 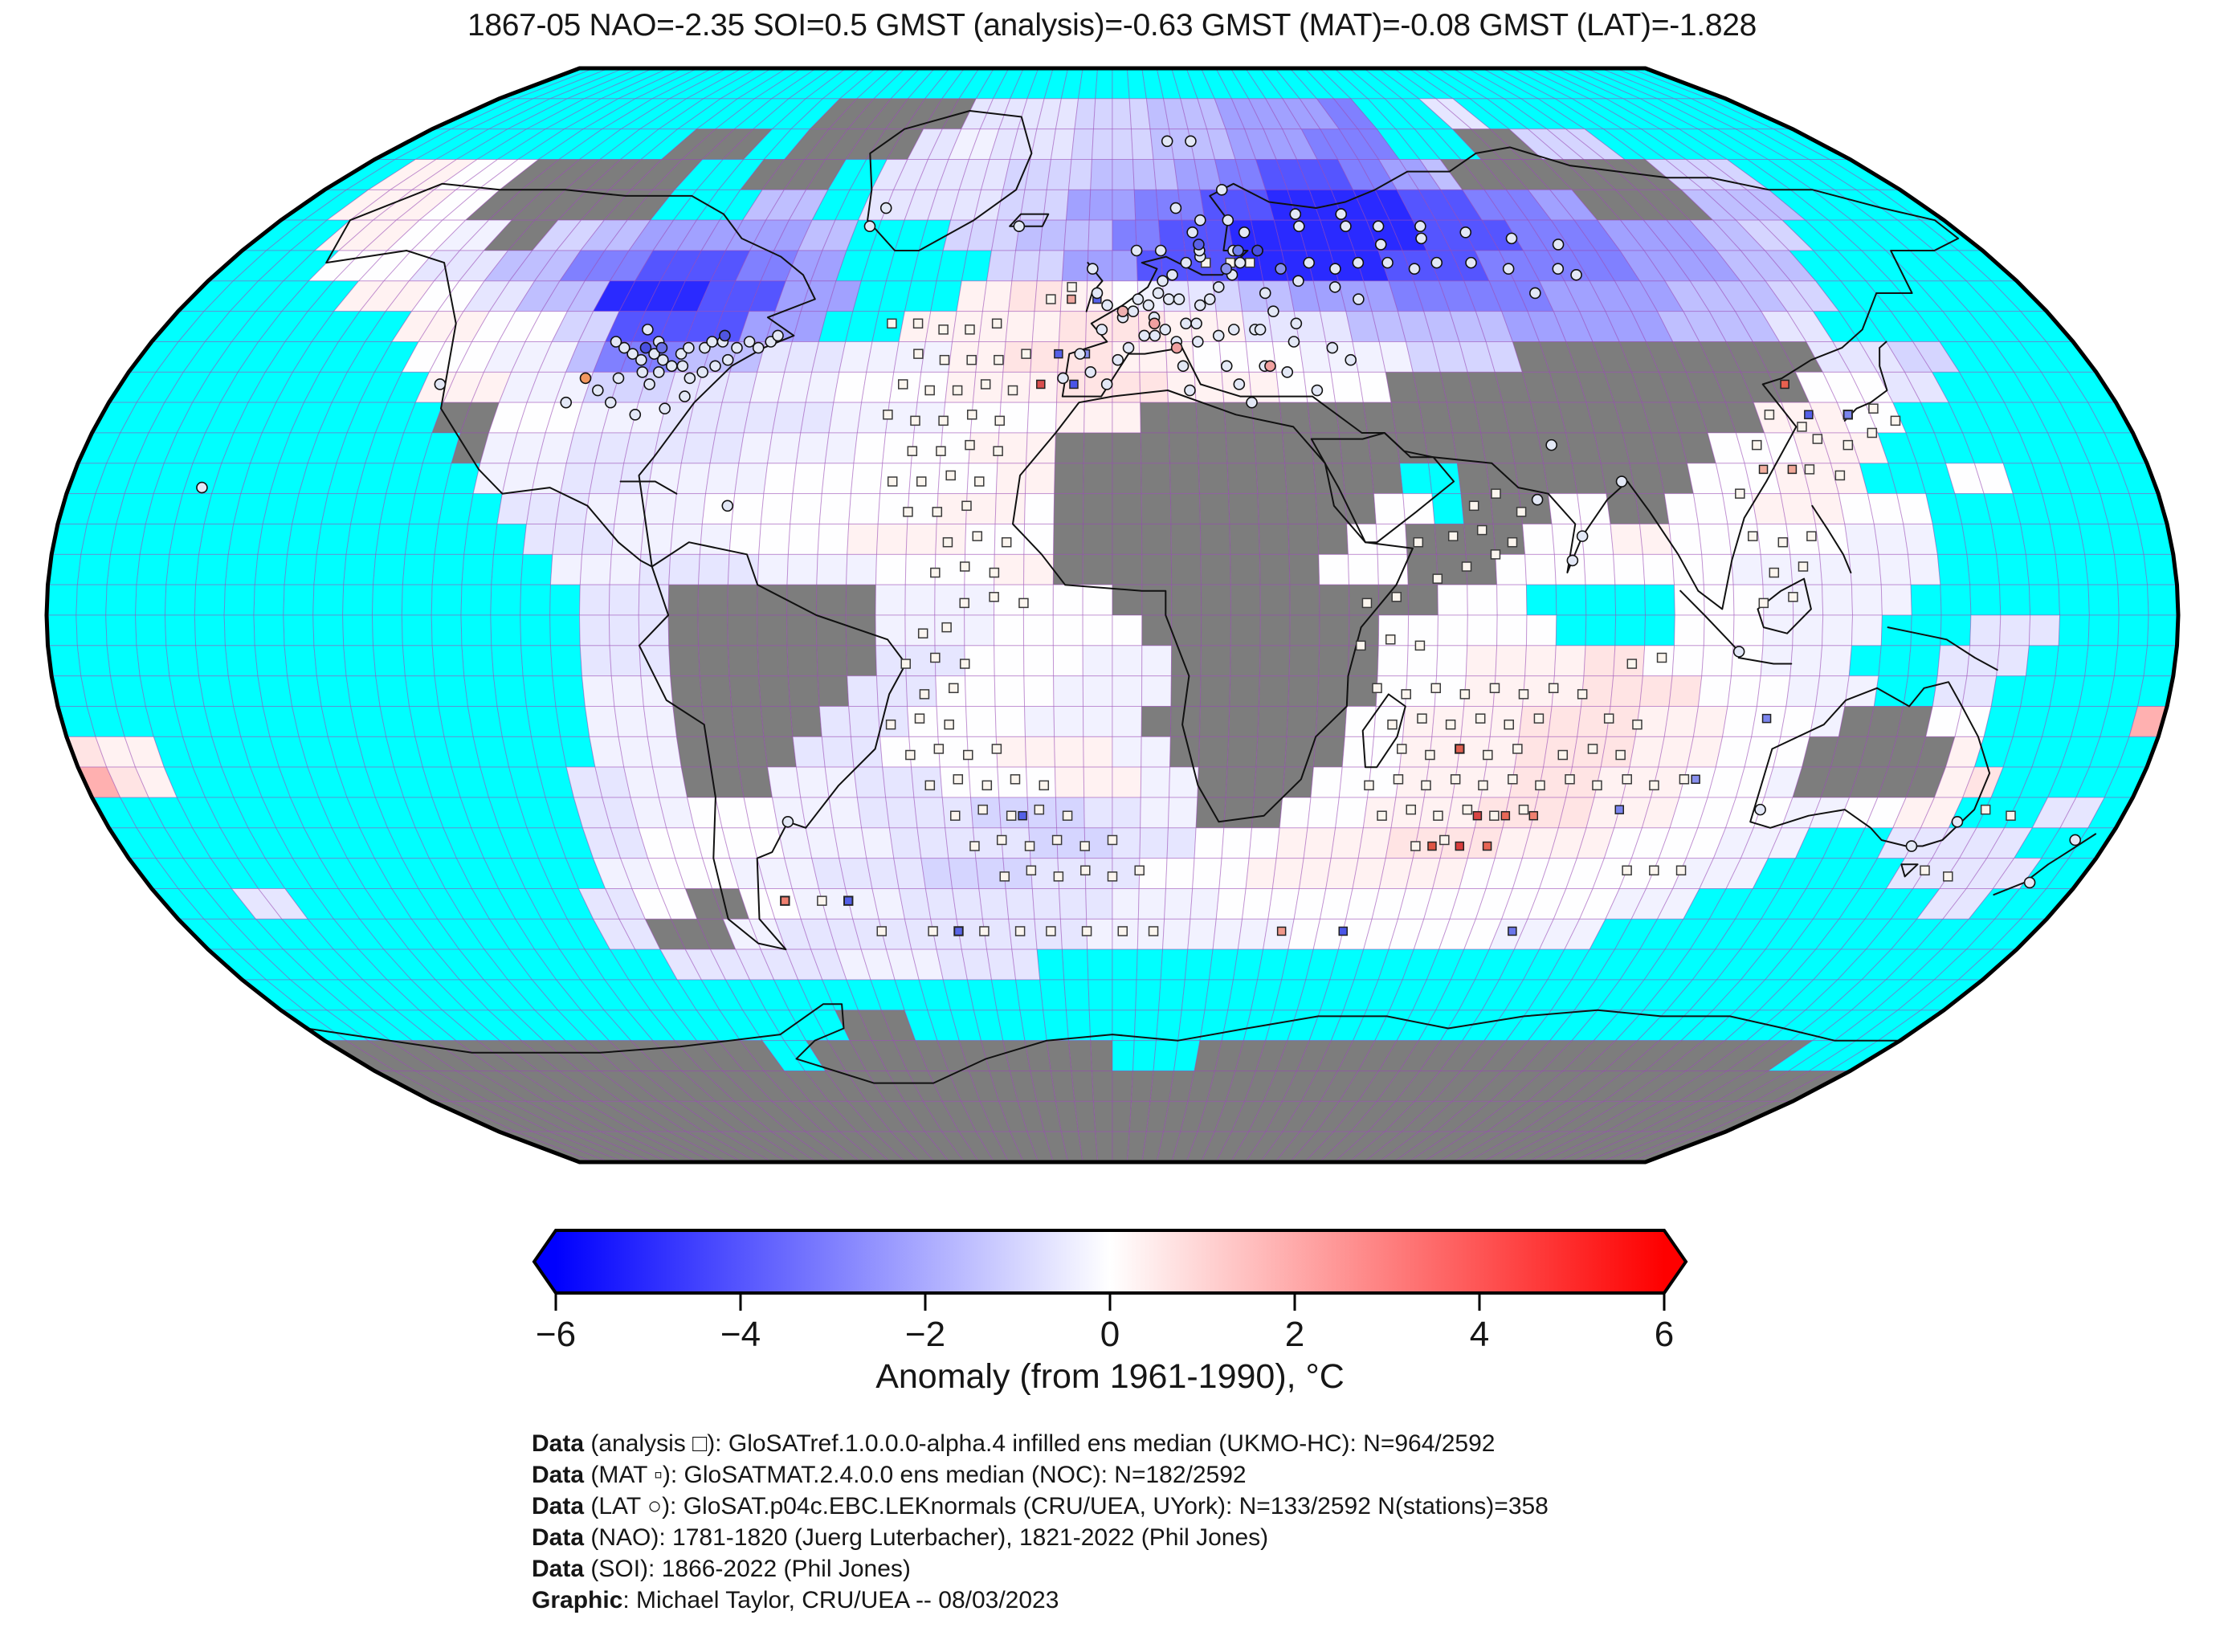 What do you see at coordinates (556, 1334) in the screenshot?
I see `colorbar-tick-label: −6` at bounding box center [556, 1334].